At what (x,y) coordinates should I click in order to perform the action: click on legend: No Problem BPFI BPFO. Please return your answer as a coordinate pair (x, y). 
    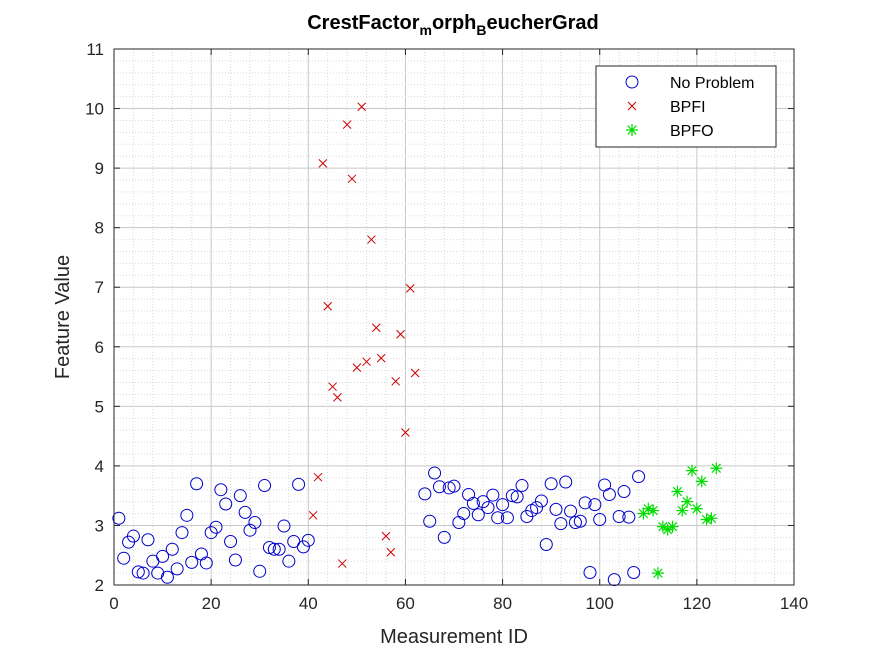
    Looking at the image, I should click on (686, 106).